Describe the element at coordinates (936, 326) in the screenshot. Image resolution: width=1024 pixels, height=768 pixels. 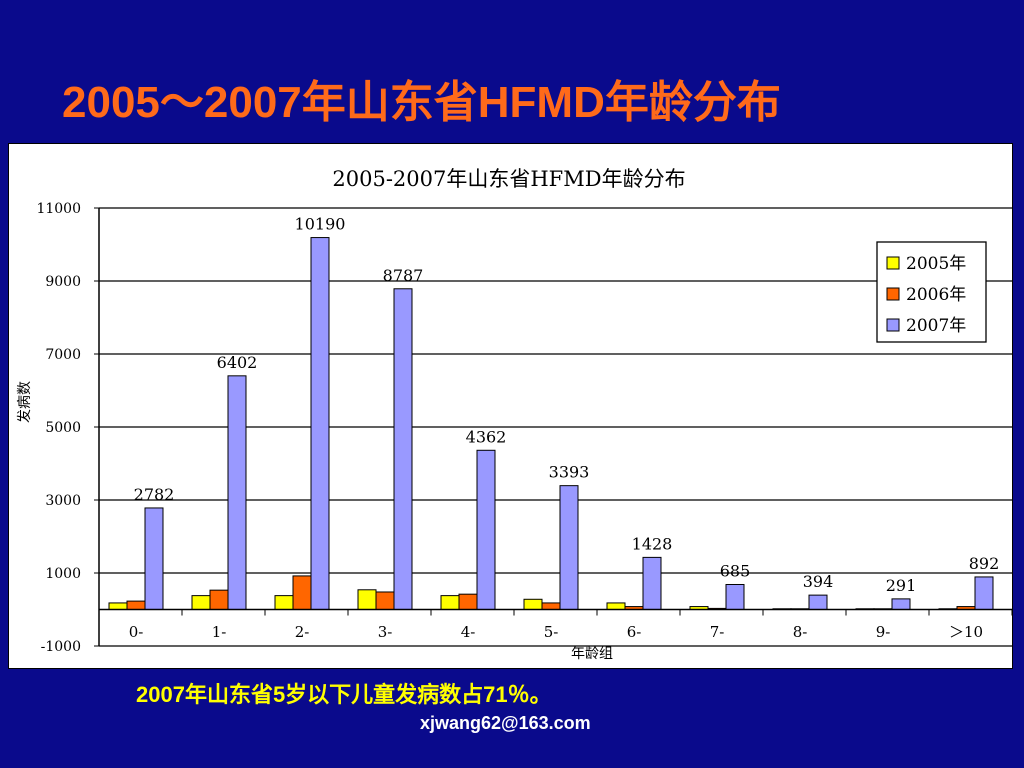
I see `legend-label: 2007年` at that location.